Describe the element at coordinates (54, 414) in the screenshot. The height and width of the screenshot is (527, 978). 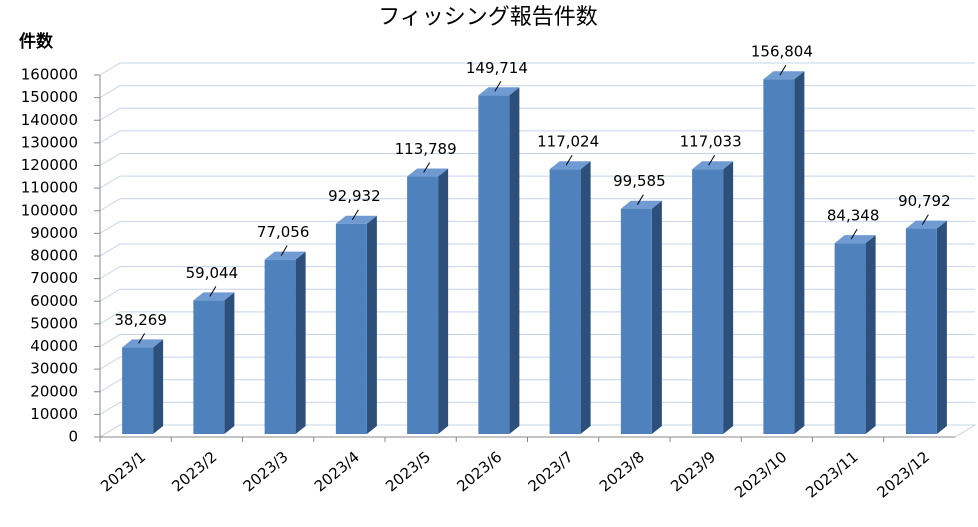
I see `y-tick-label: 10000` at that location.